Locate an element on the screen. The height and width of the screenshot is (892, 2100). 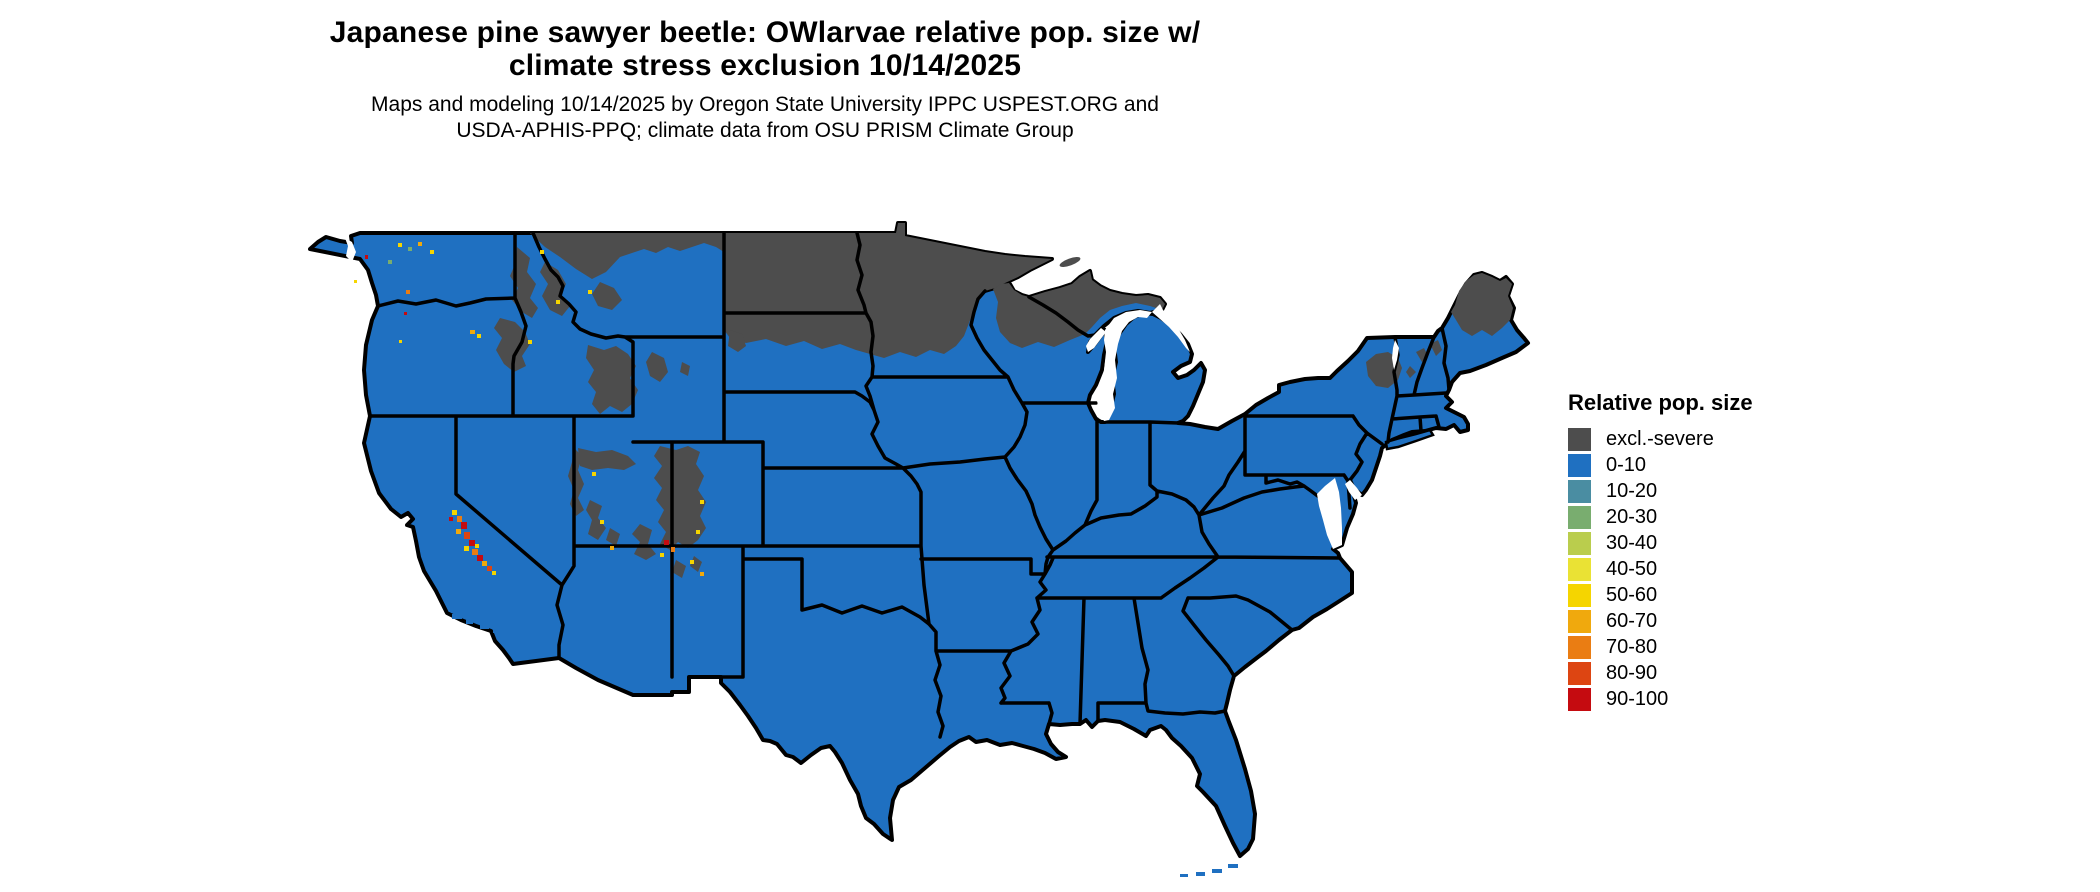
washington-hotspots is located at coordinates (394, 292).